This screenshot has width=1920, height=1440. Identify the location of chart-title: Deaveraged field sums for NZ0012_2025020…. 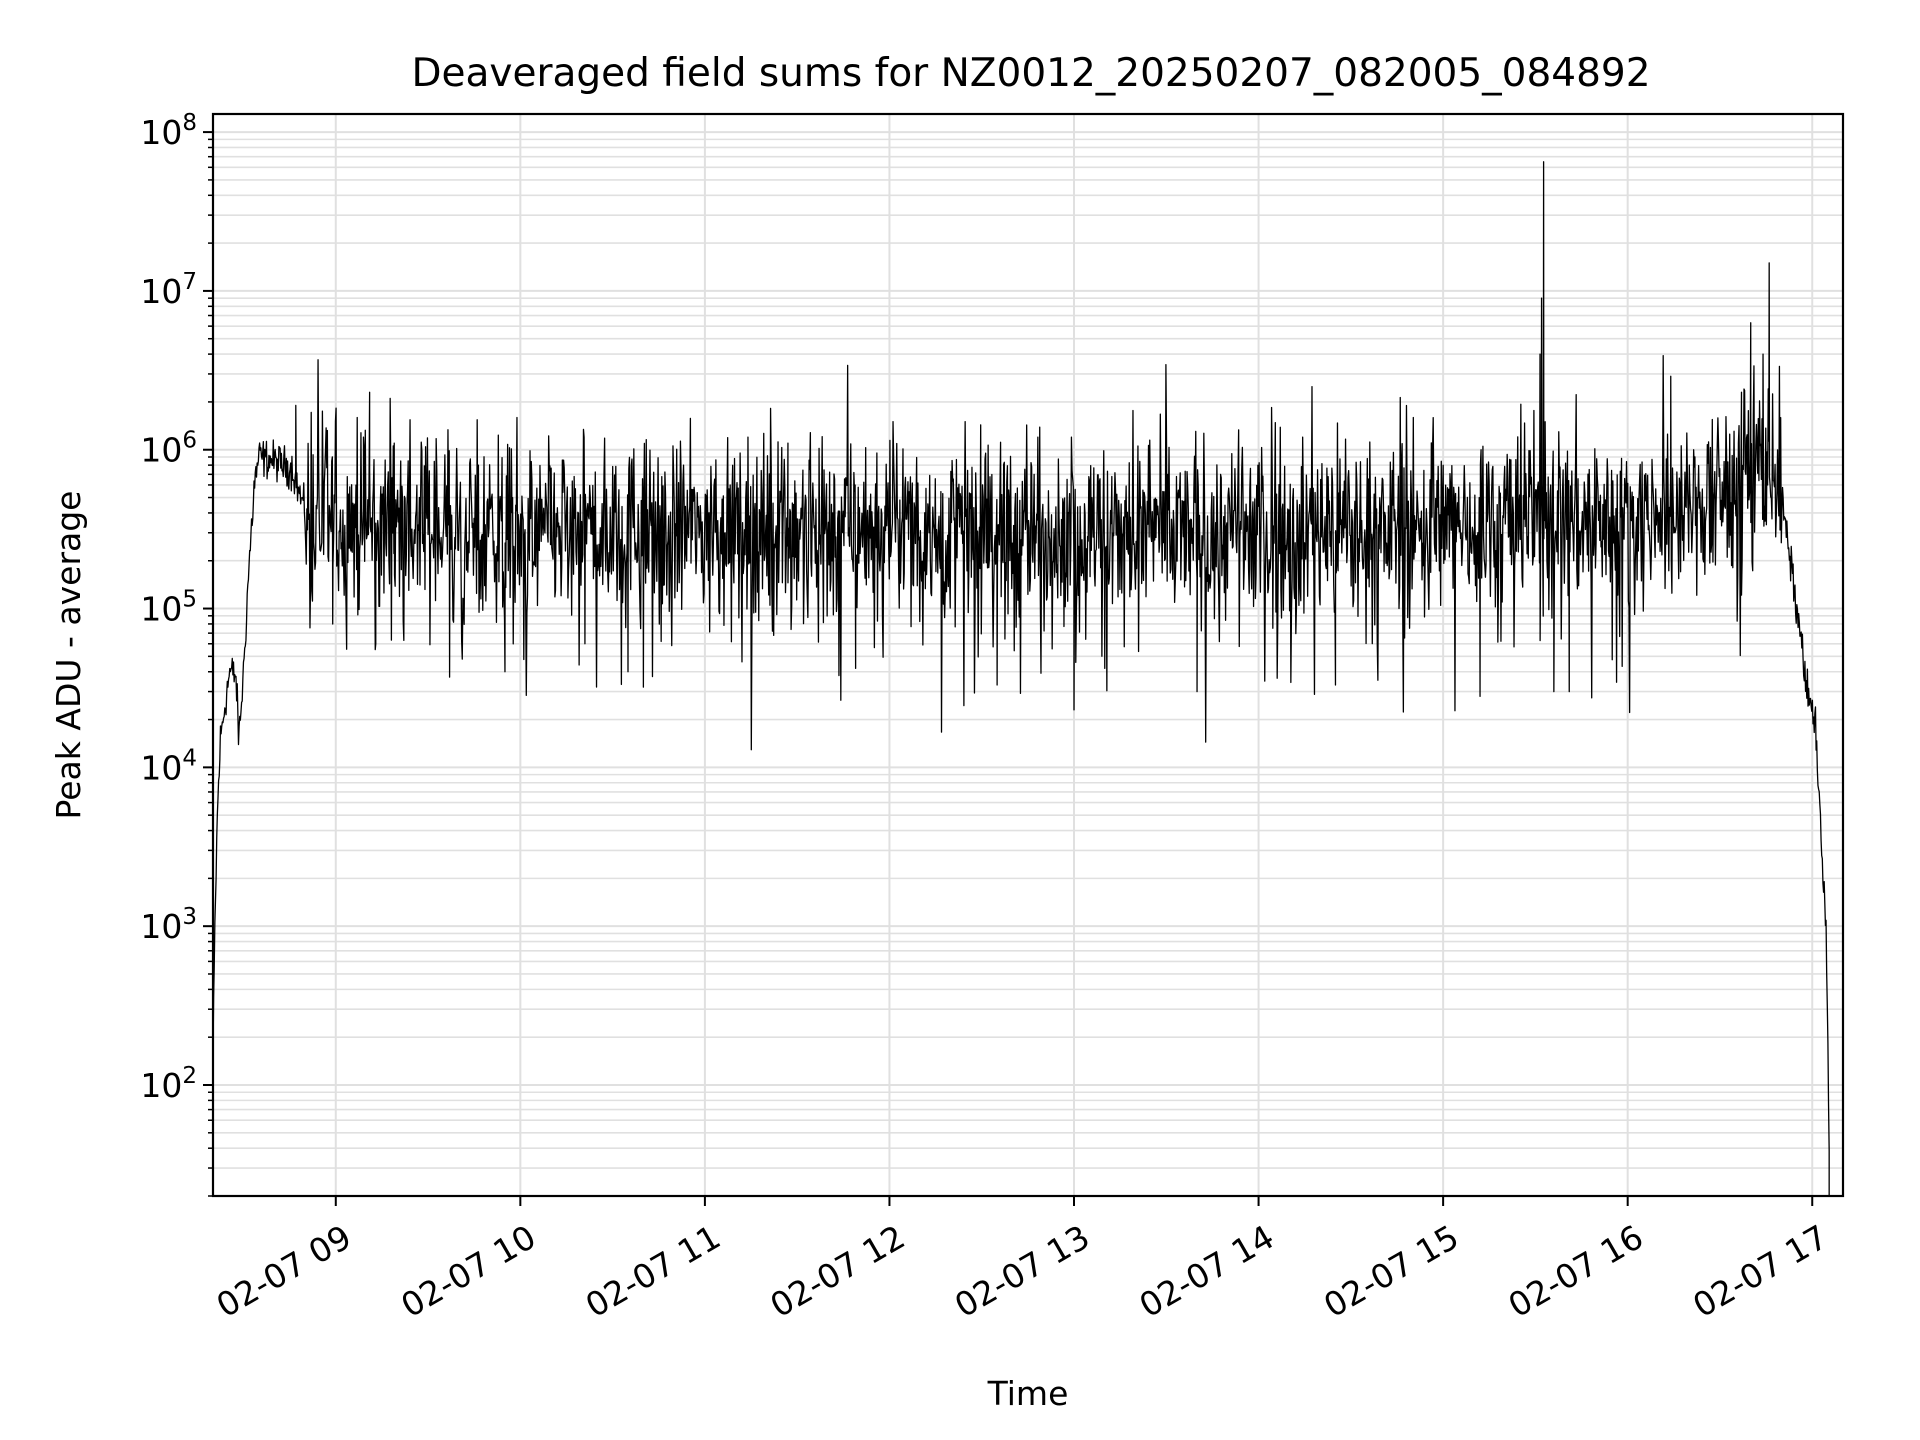
(1030, 73).